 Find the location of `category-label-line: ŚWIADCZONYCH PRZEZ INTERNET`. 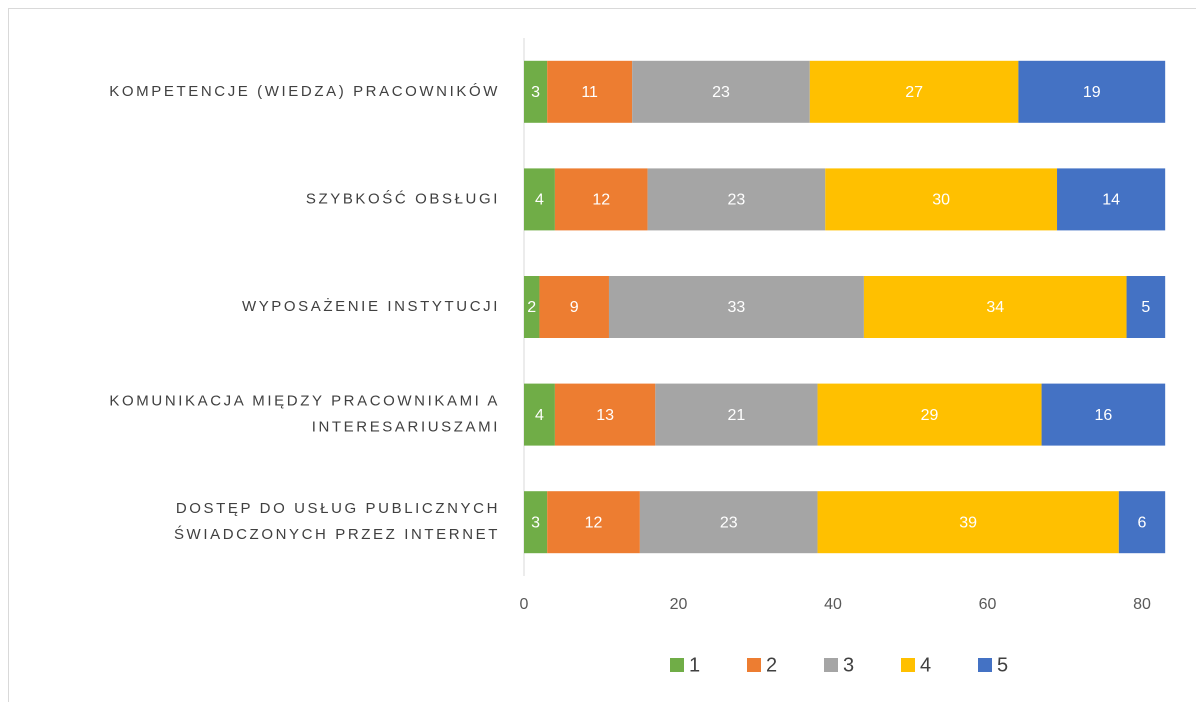

category-label-line: ŚWIADCZONYCH PRZEZ INTERNET is located at coordinates (337, 534).